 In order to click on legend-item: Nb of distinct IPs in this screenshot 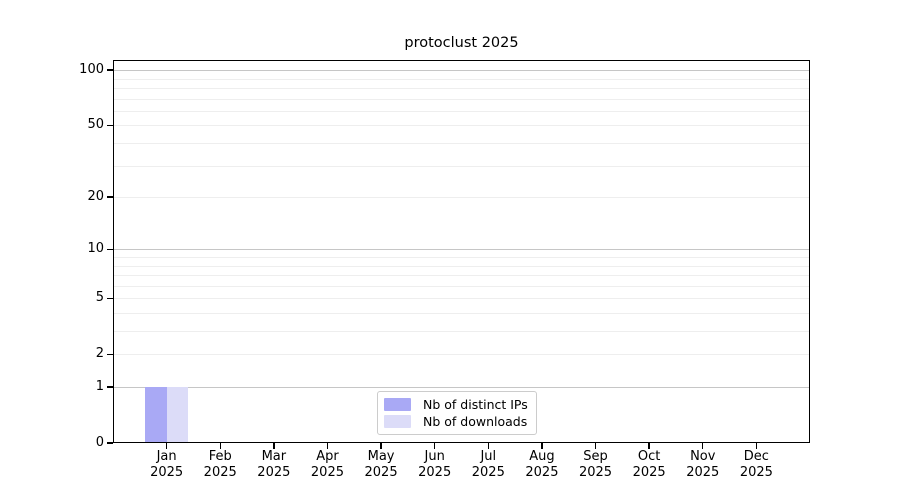, I will do `click(456, 404)`.